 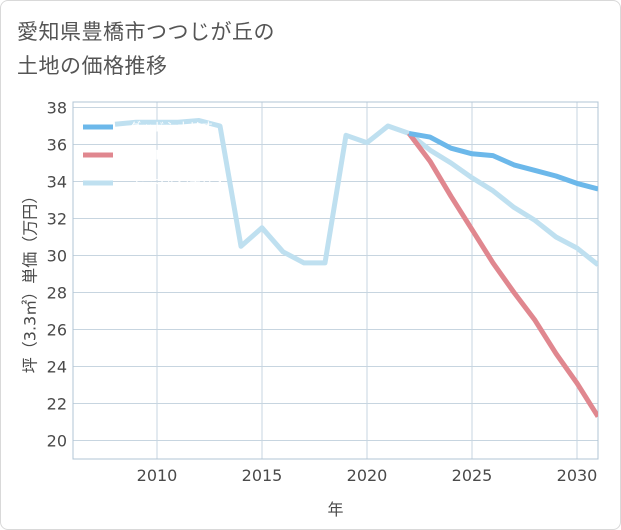 What do you see at coordinates (227, 49) in the screenshot?
I see `chart-title: 愛知県豊橋市つつじが丘の 土地の価格推移` at bounding box center [227, 49].